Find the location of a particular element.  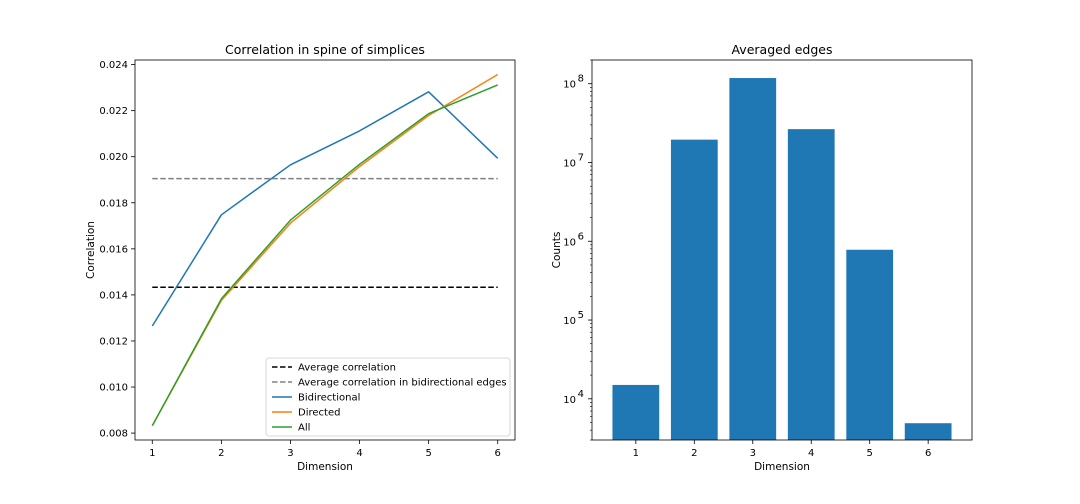

chart1-x-tick-label: 4 is located at coordinates (359, 453).